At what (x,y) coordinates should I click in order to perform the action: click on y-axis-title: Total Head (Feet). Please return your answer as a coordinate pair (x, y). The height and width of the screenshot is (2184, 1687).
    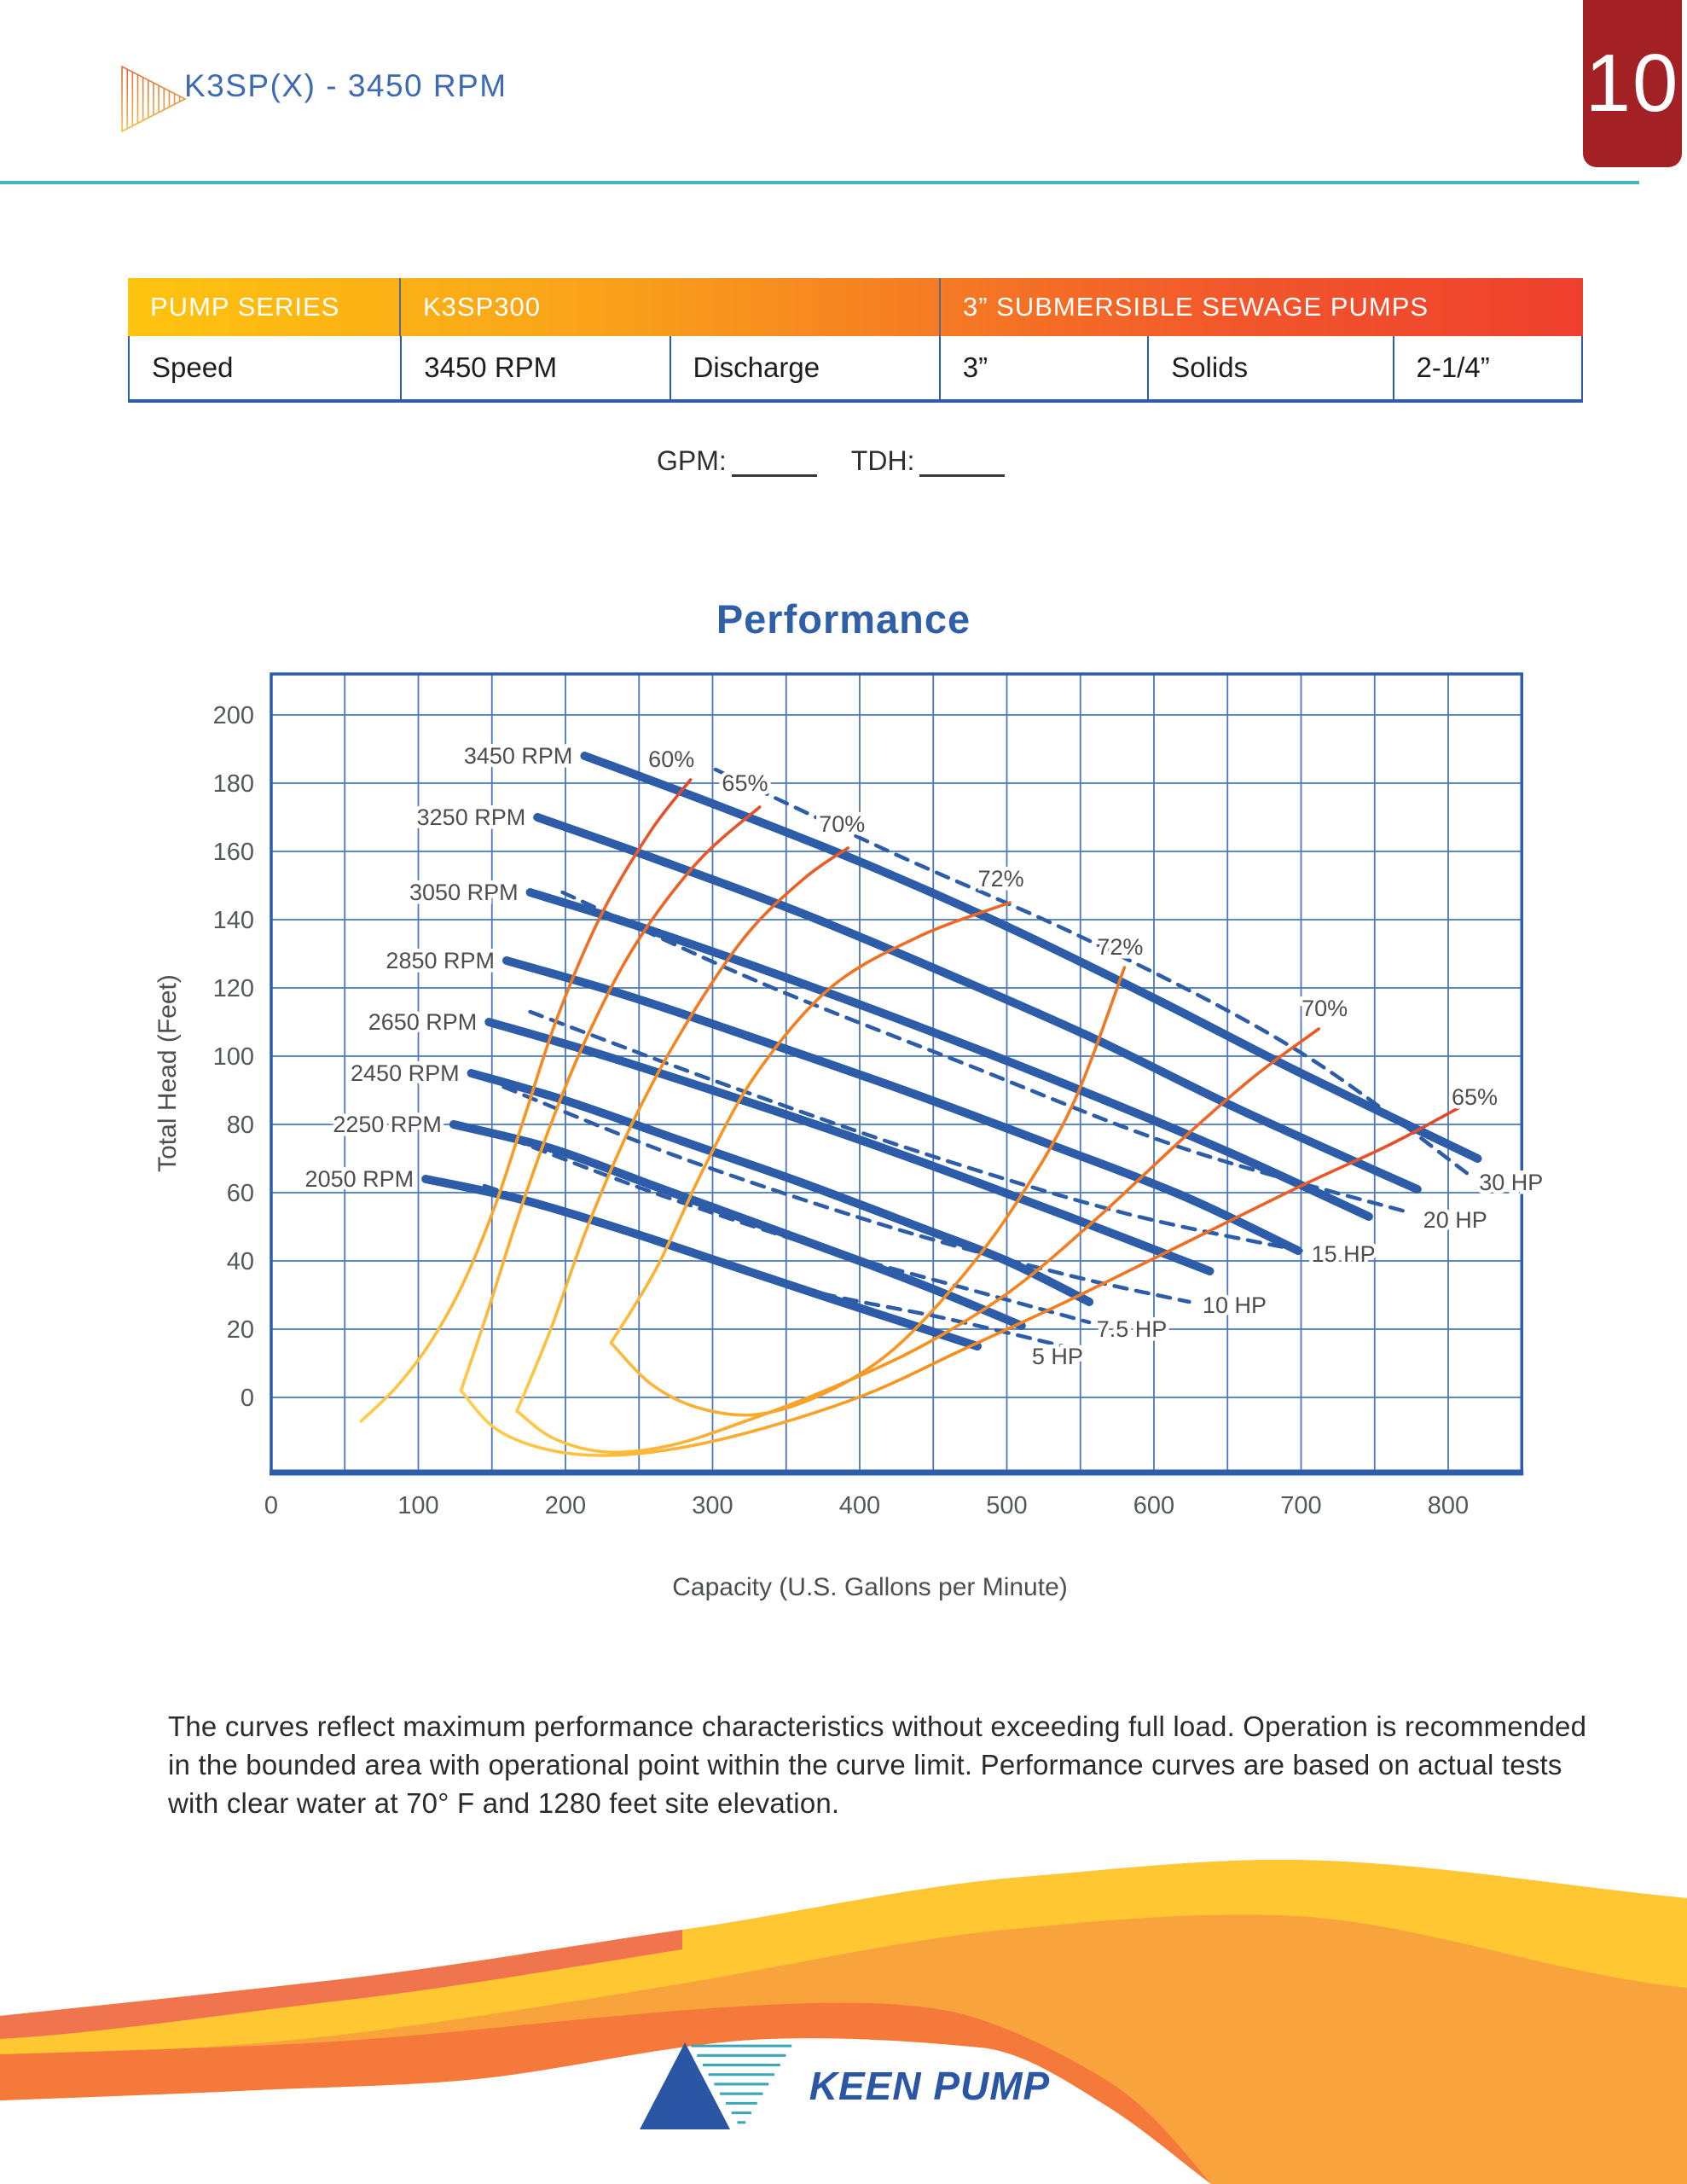
    Looking at the image, I should click on (168, 1073).